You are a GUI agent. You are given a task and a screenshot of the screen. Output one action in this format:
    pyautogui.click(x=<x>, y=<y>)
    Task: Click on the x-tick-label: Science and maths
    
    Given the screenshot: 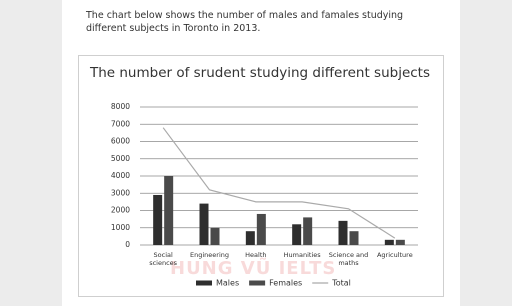 What is the action you would take?
    pyautogui.click(x=348, y=259)
    